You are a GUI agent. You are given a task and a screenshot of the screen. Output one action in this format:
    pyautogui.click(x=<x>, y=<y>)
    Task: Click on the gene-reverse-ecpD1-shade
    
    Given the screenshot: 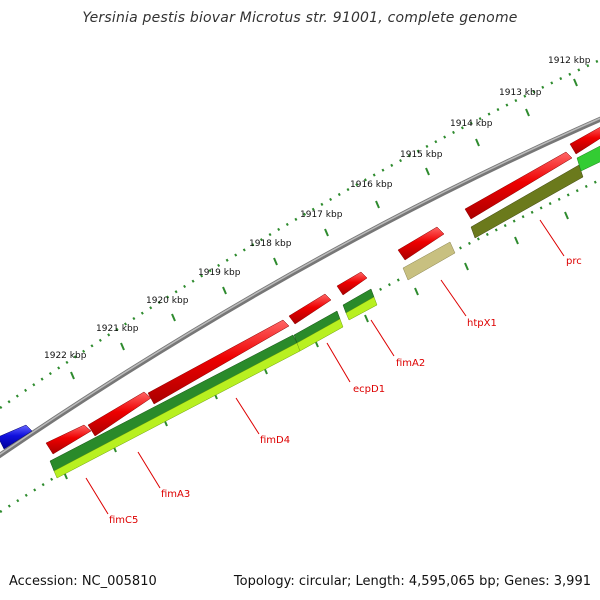 What is the action you would take?
    pyautogui.click(x=320, y=335)
    